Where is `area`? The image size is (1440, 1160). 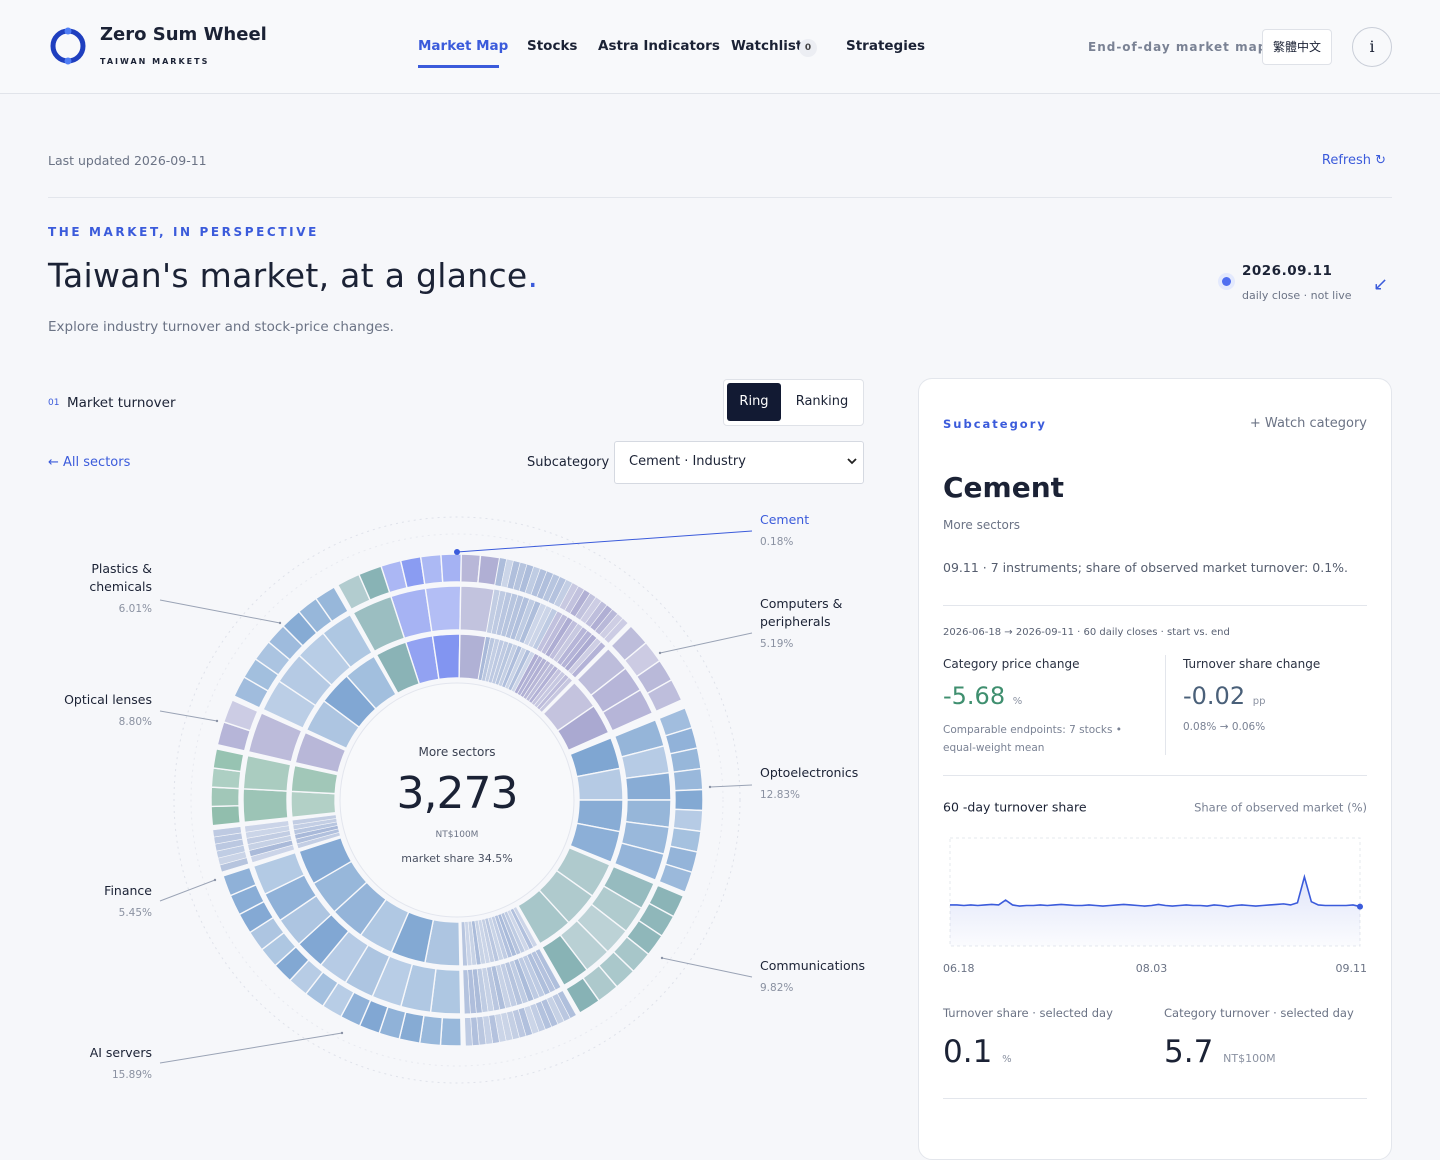 area is located at coordinates (1155, 911).